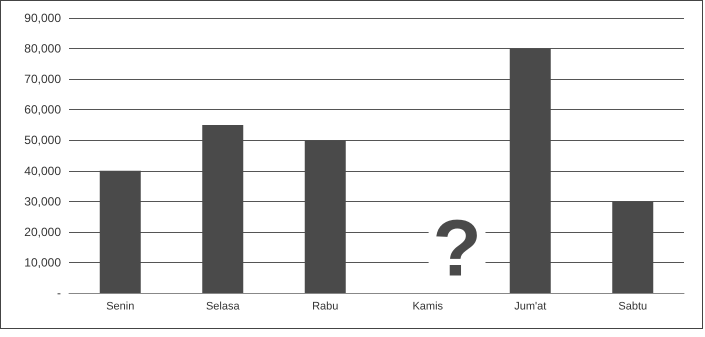 The width and height of the screenshot is (705, 337). What do you see at coordinates (43, 79) in the screenshot?
I see `y-tick-label: 70,000` at bounding box center [43, 79].